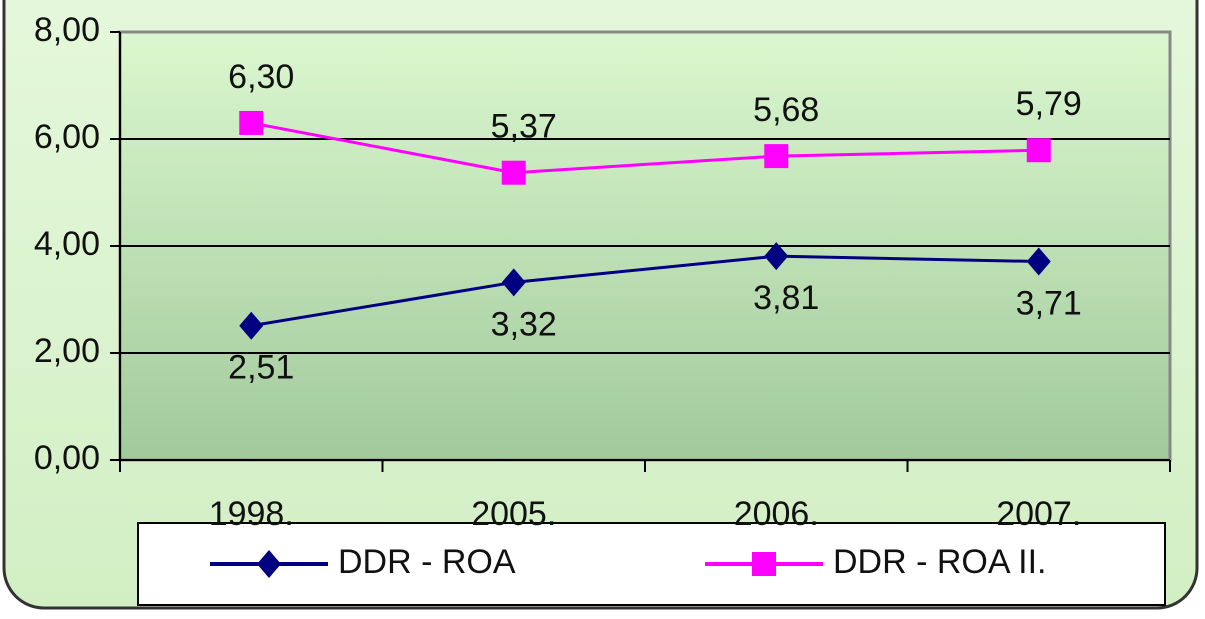  I want to click on x-tick-label: 2006., so click(776, 514).